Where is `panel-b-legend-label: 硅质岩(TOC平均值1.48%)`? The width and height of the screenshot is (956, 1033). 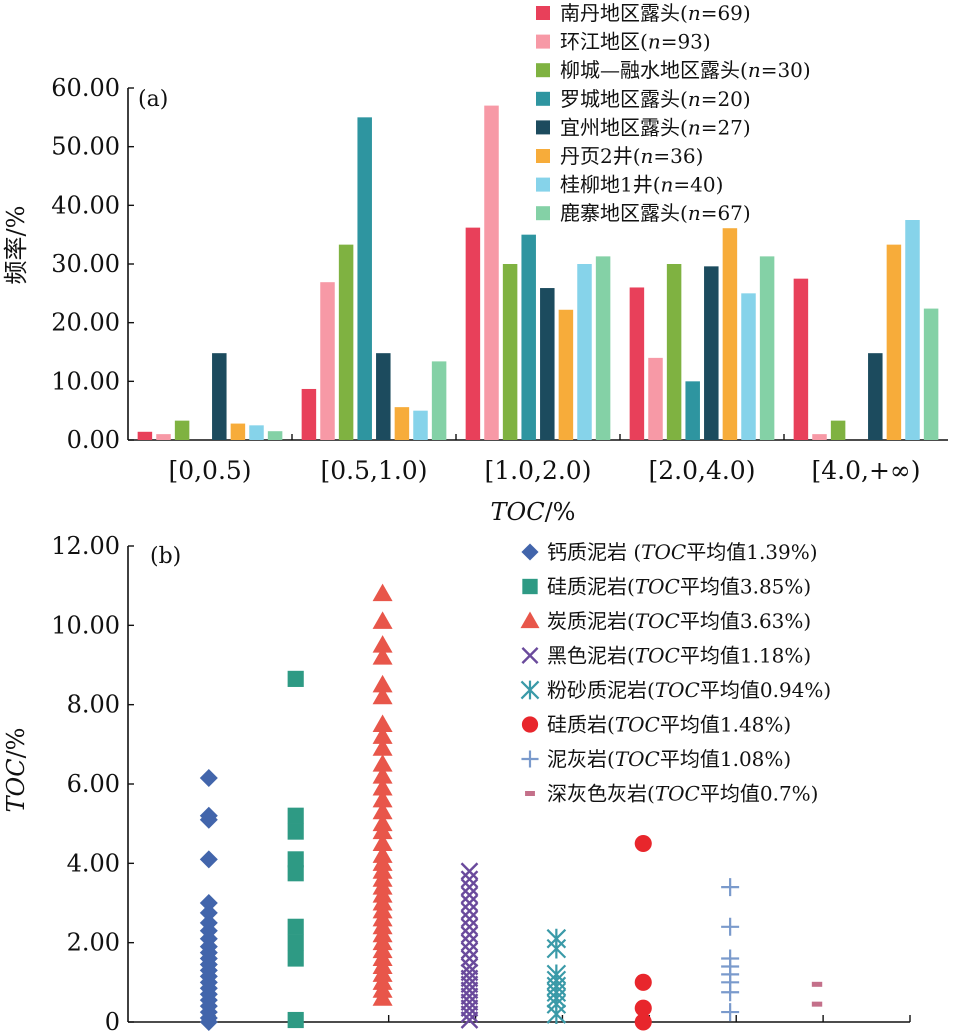 panel-b-legend-label: 硅质岩(TOC平均值1.48%) is located at coordinates (669, 725).